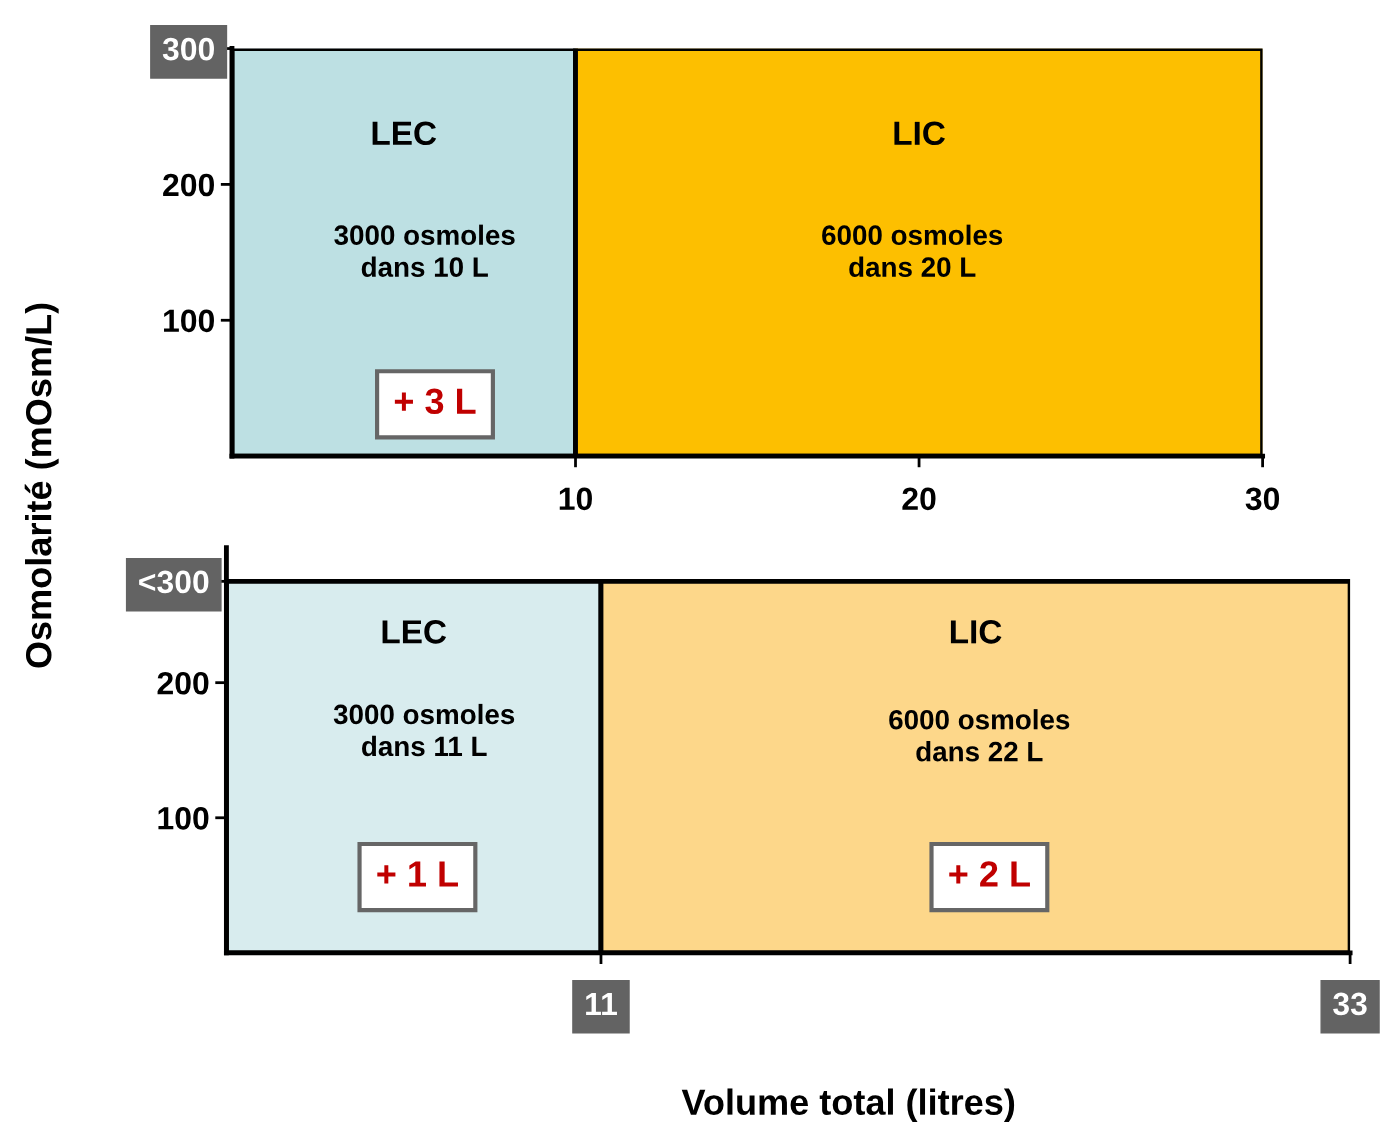  What do you see at coordinates (919, 499) in the screenshot?
I see `x-tick-label: 20` at bounding box center [919, 499].